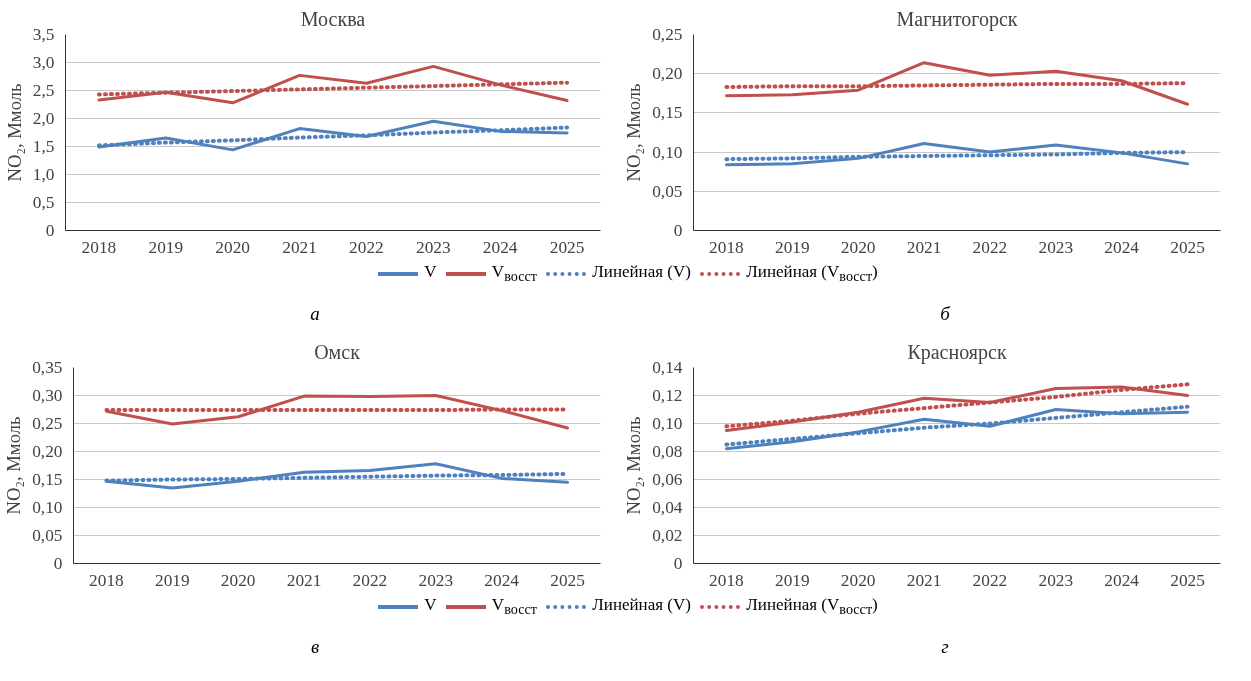  I want to click on y-tick-label: 3,5, so click(43, 34).